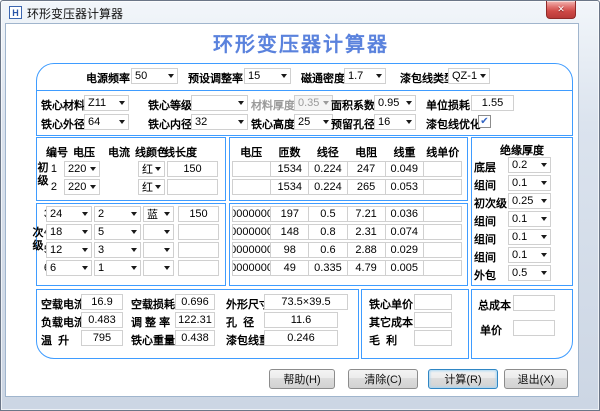 This screenshot has width=600, height=411. What do you see at coordinates (313, 122) in the screenshot?
I see `core-height-combobox: 25` at bounding box center [313, 122].